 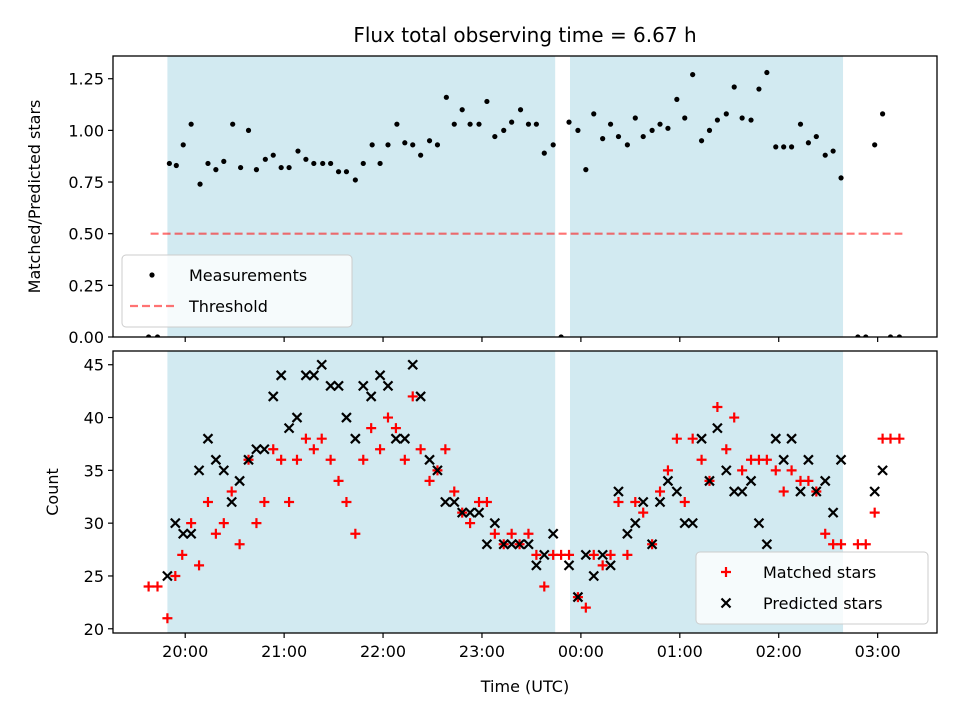 I want to click on top-legend-label-2: Threshold, so click(x=228, y=306).